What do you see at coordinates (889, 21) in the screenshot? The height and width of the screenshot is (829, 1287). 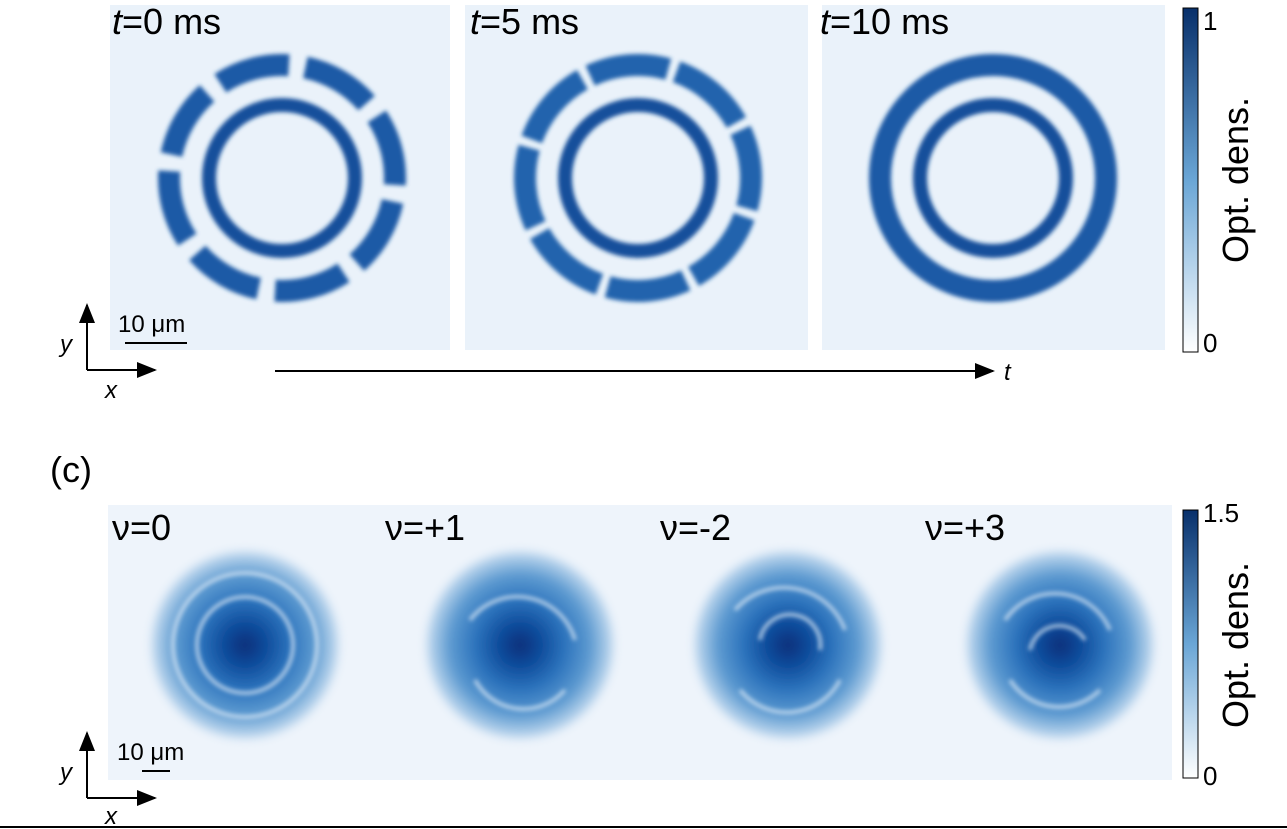 I see `frame-text: =10 ms` at bounding box center [889, 21].